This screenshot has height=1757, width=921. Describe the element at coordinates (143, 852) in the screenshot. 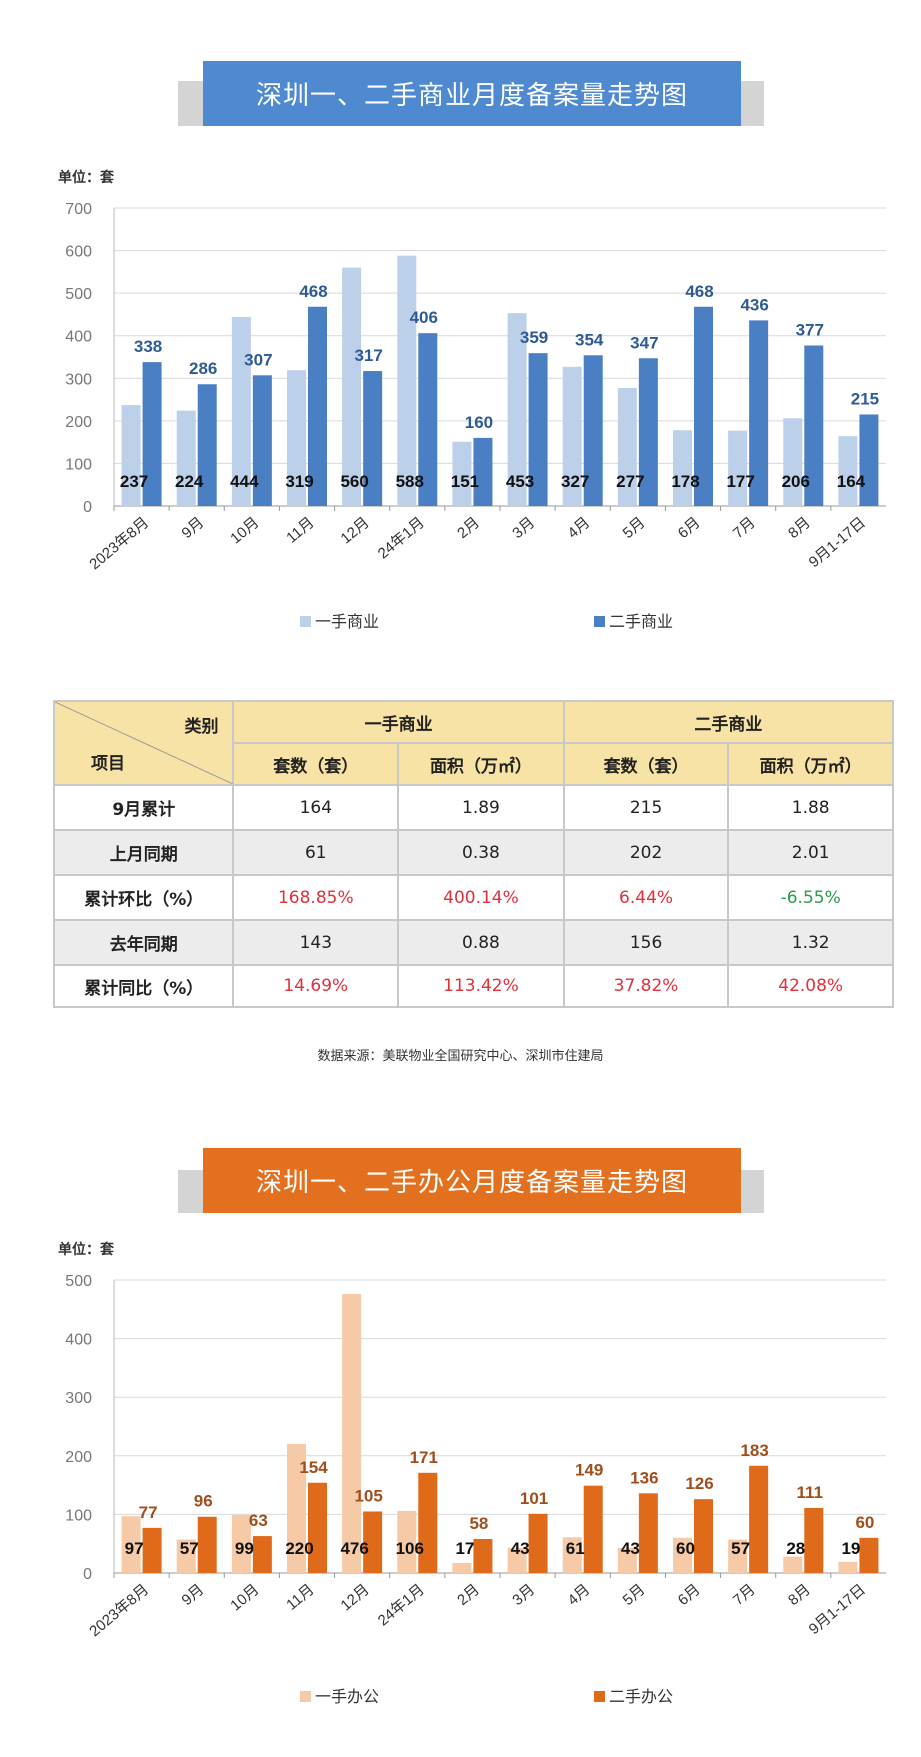

I see `row-label: 上月同期` at that location.